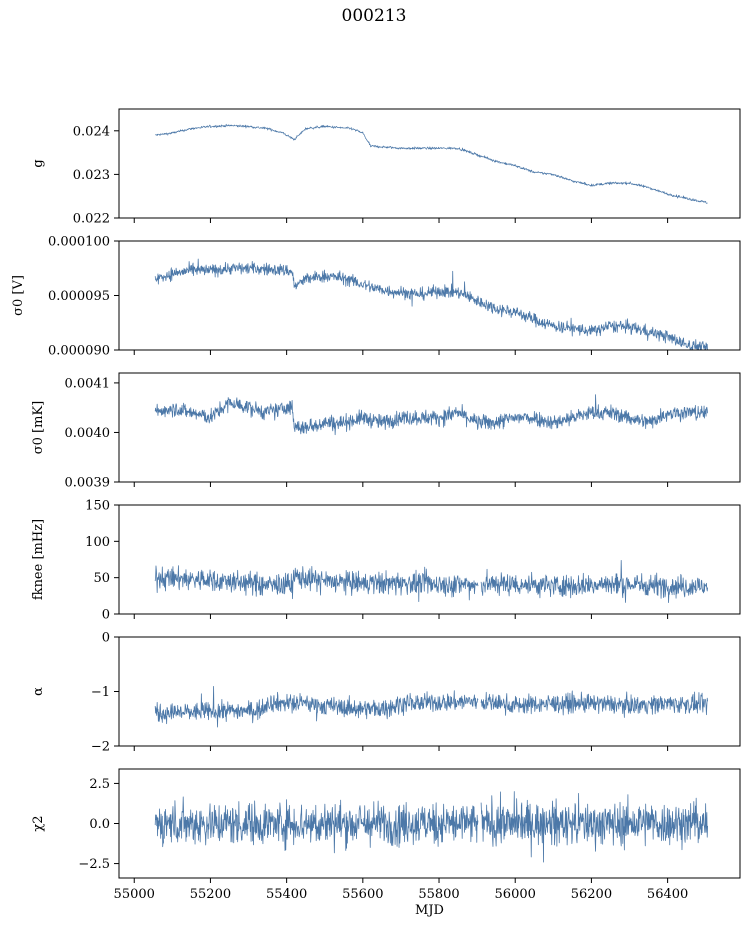 This screenshot has width=748, height=936. I want to click on x-tick-label: 56200, so click(591, 894).